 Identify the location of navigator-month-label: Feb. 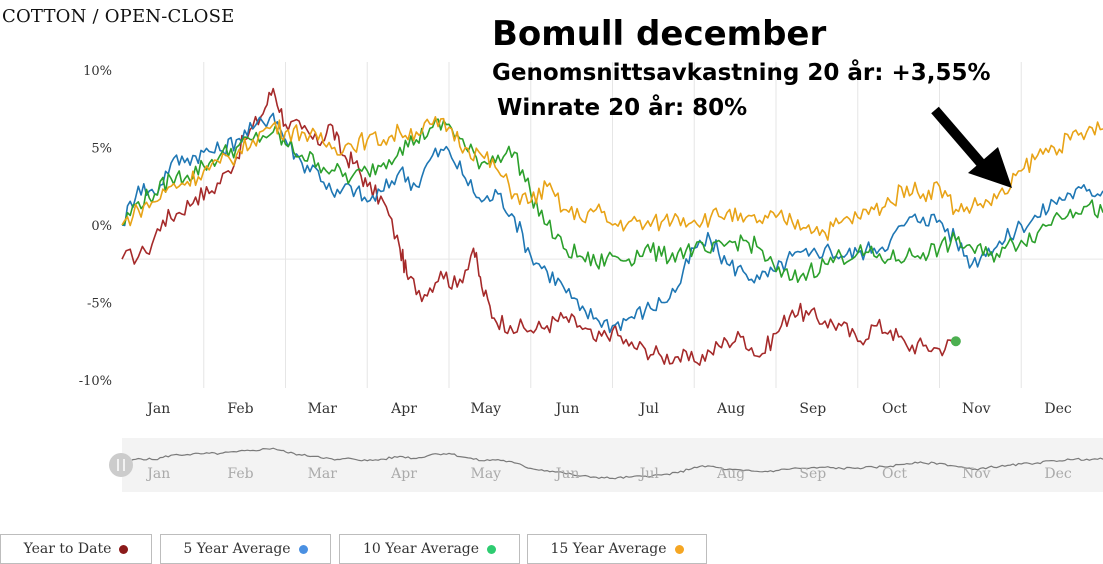
(240, 474).